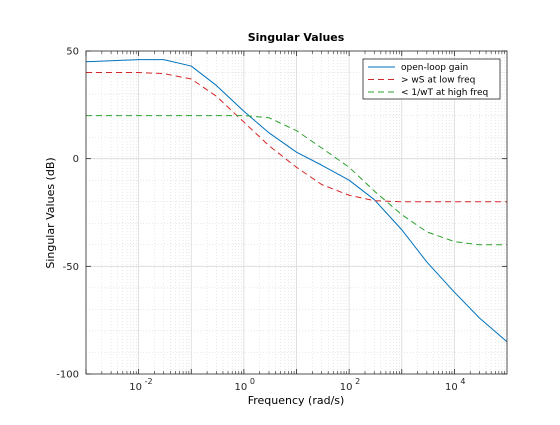 Image resolution: width=560 pixels, height=425 pixels. I want to click on x-axis-label: Frequency (rad/s), so click(296, 400).